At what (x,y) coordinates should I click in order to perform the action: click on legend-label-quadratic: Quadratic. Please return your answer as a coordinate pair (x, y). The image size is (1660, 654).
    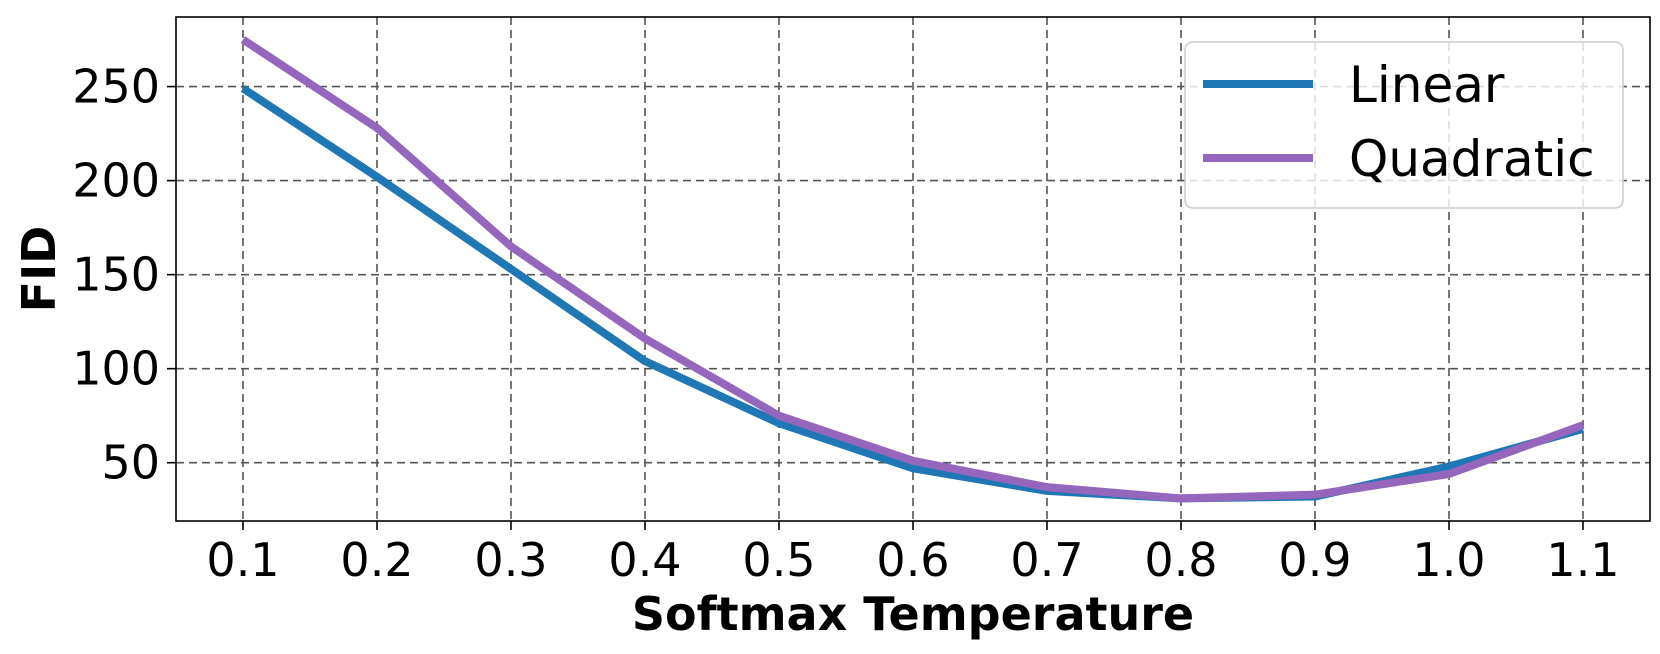
    Looking at the image, I should click on (1472, 159).